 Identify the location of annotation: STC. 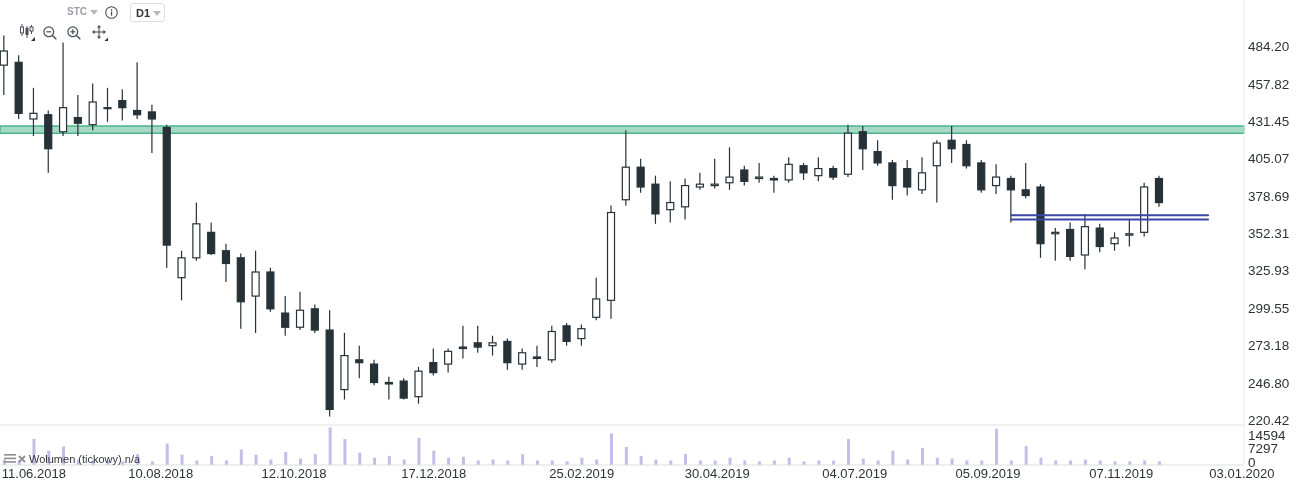
(77, 12).